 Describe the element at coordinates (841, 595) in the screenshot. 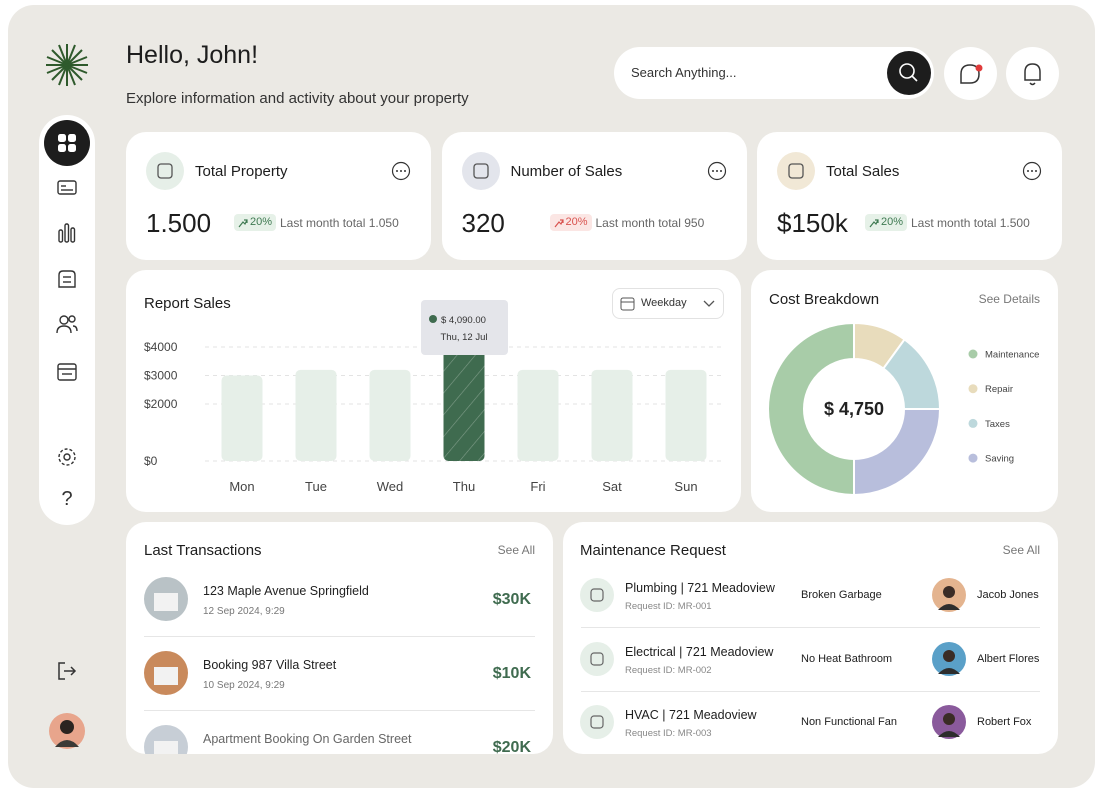

I see `request-issue: Broken Garbage` at that location.